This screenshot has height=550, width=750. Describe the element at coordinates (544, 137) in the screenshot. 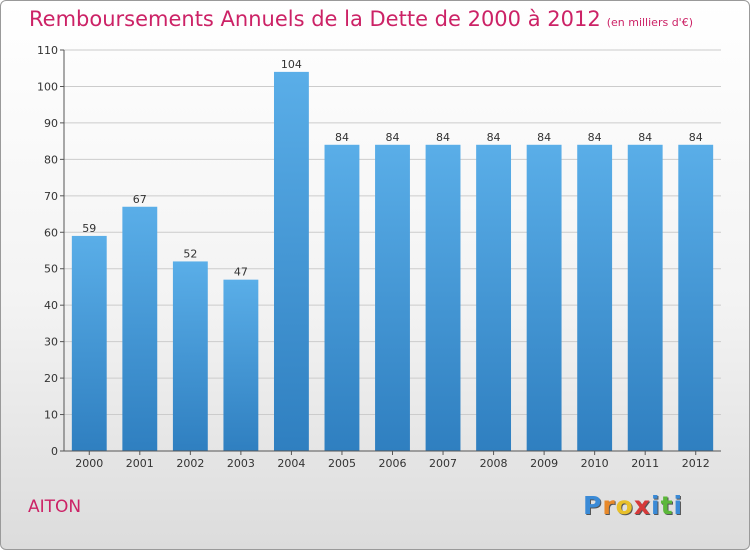

I see `data-label-2009: 84` at that location.